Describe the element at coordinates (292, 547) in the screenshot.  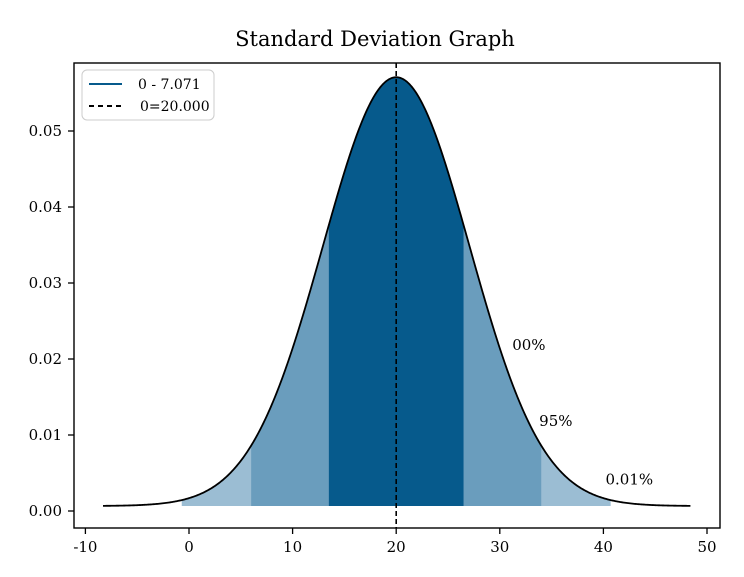
I see `x-tick-label: 10` at that location.